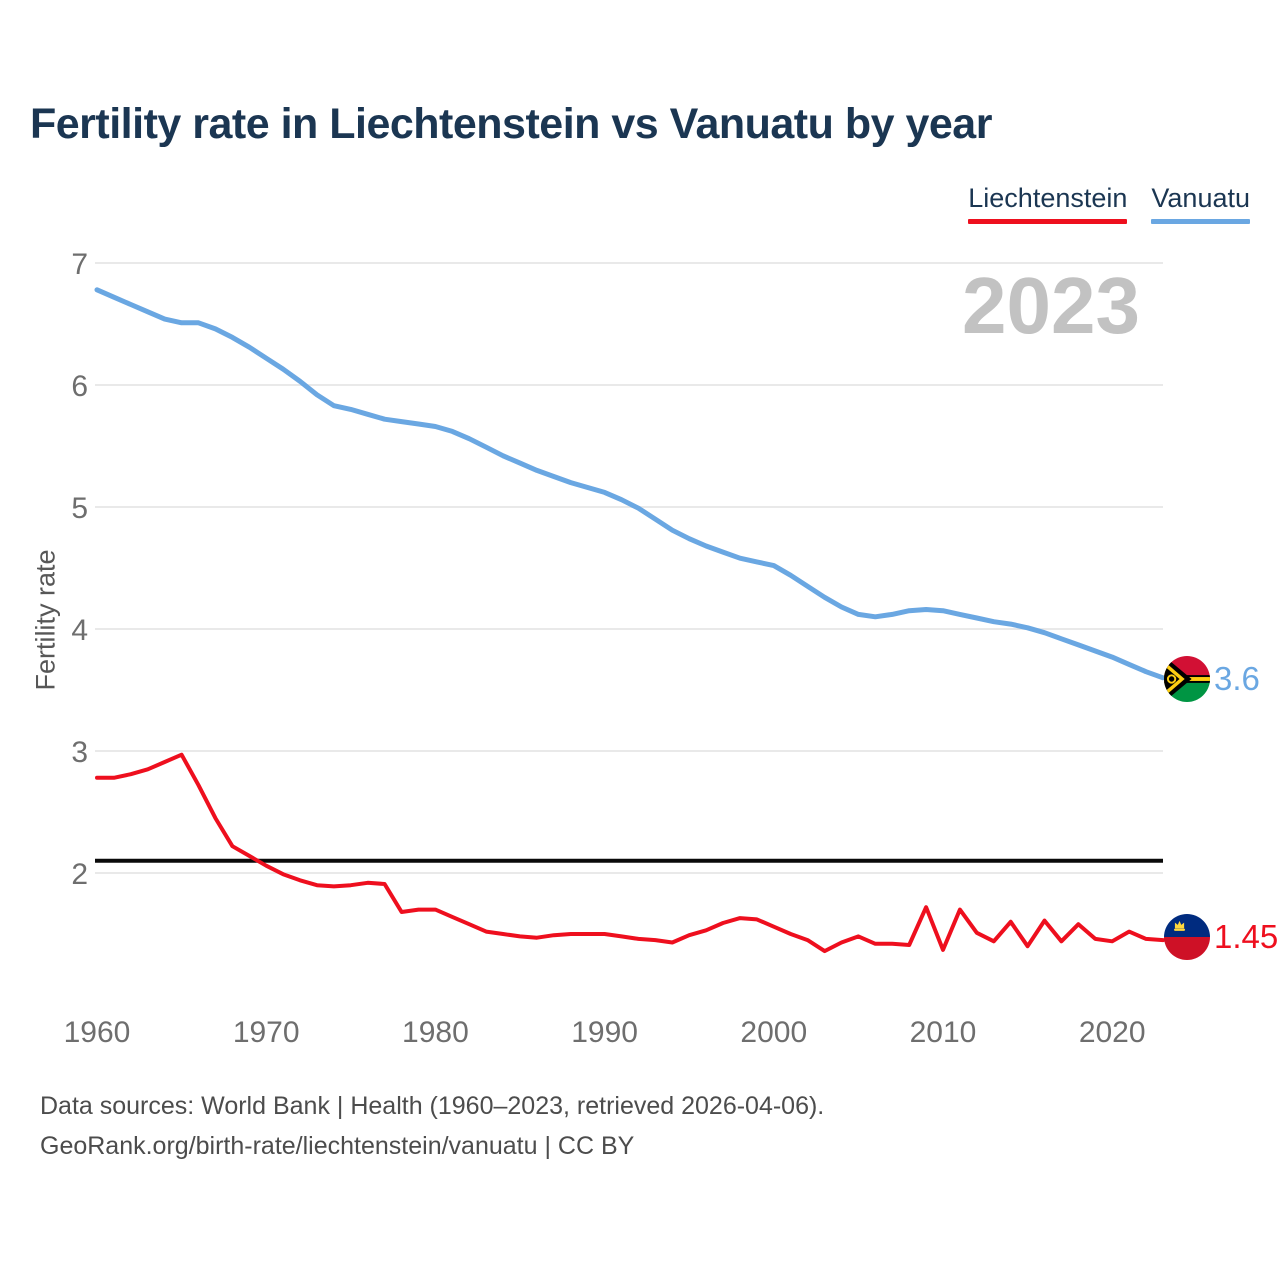 Image resolution: width=1280 pixels, height=1280 pixels. Describe the element at coordinates (97, 1032) in the screenshot. I see `x-tick-label: 1960` at that location.